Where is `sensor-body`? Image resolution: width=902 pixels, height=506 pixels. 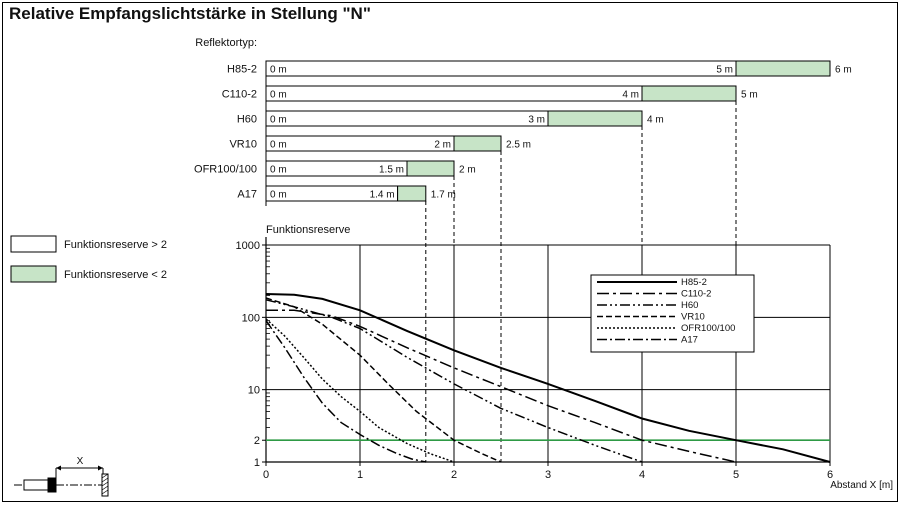
sensor-body is located at coordinates (36, 485).